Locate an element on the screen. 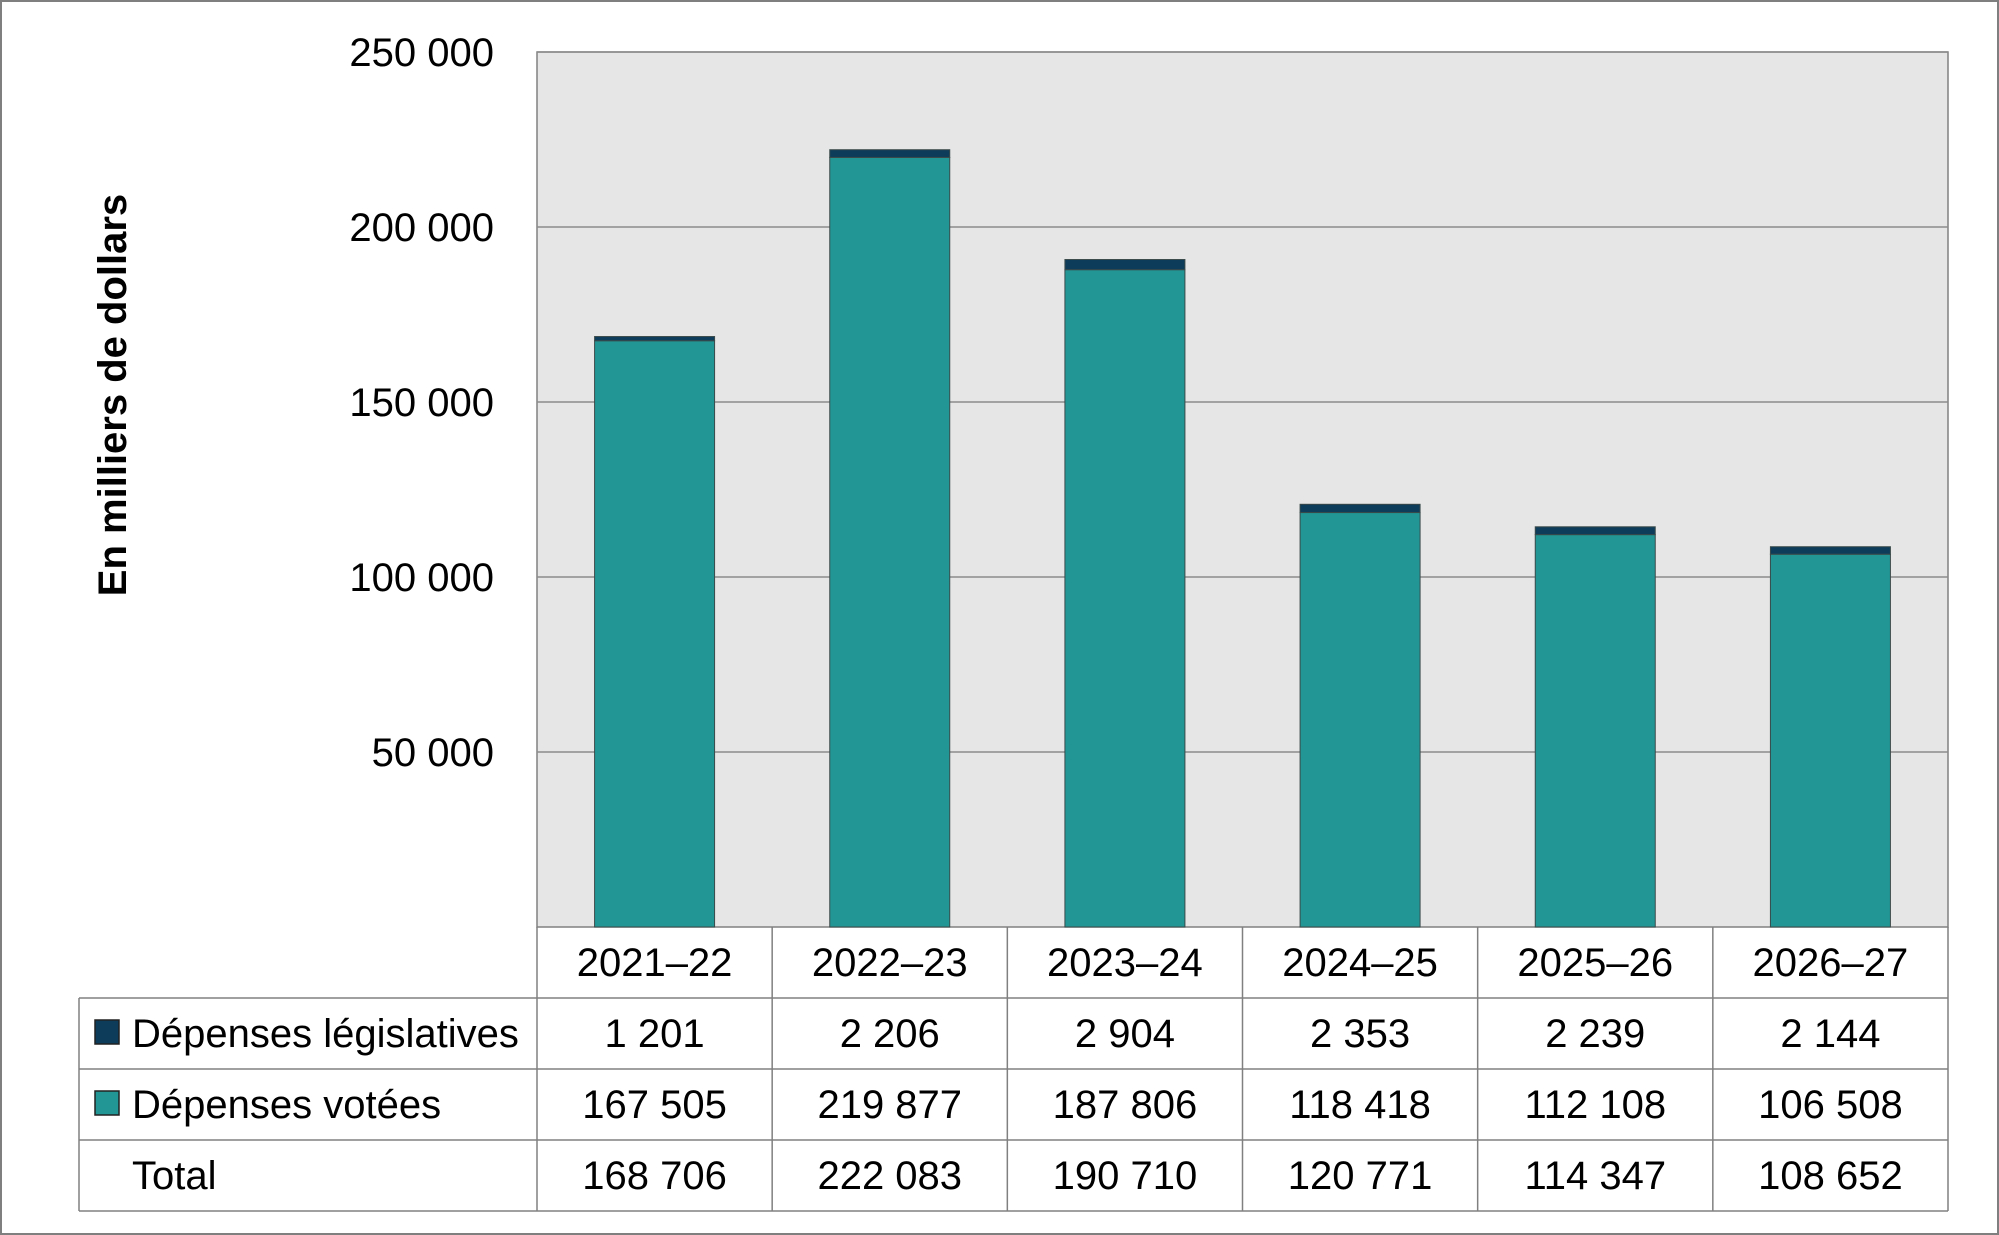 The height and width of the screenshot is (1235, 1999). table-row-label: Dépenses votées is located at coordinates (286, 1105).